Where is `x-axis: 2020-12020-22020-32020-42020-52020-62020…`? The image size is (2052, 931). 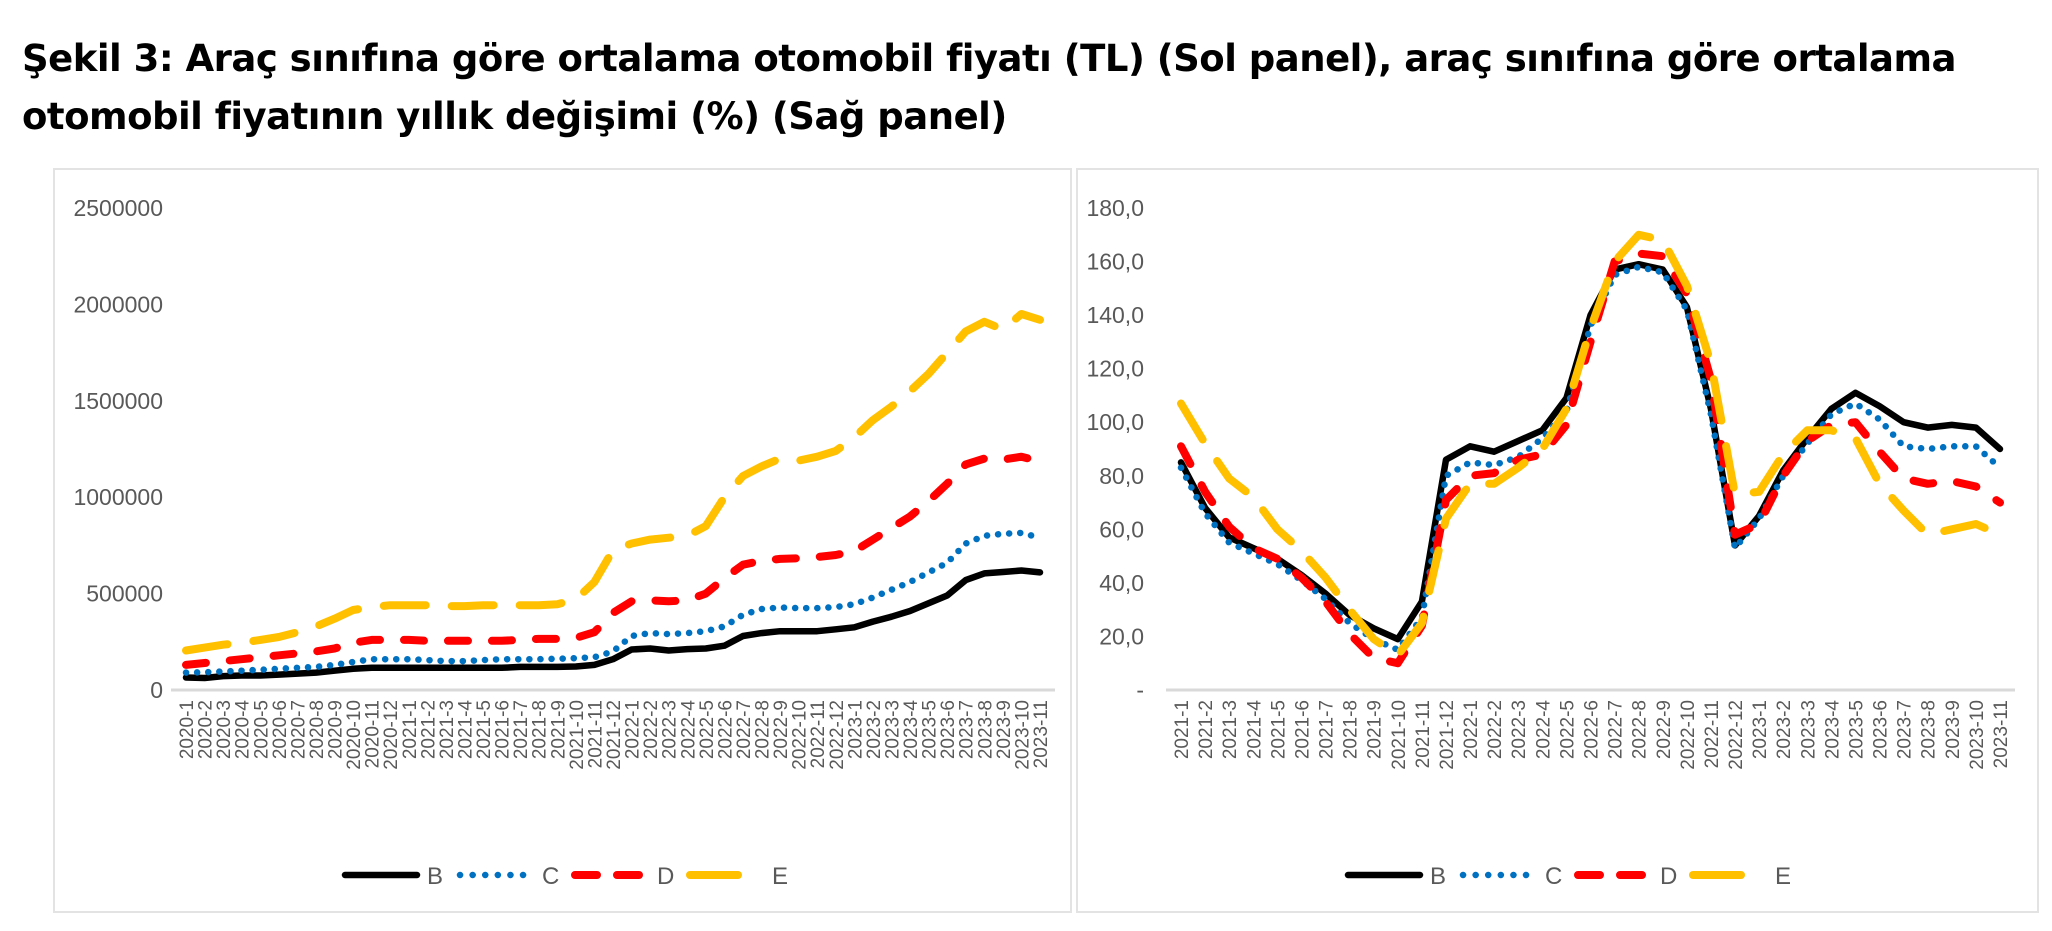 x-axis: 2020-12020-22020-32020-42020-52020-62020… is located at coordinates (614, 735).